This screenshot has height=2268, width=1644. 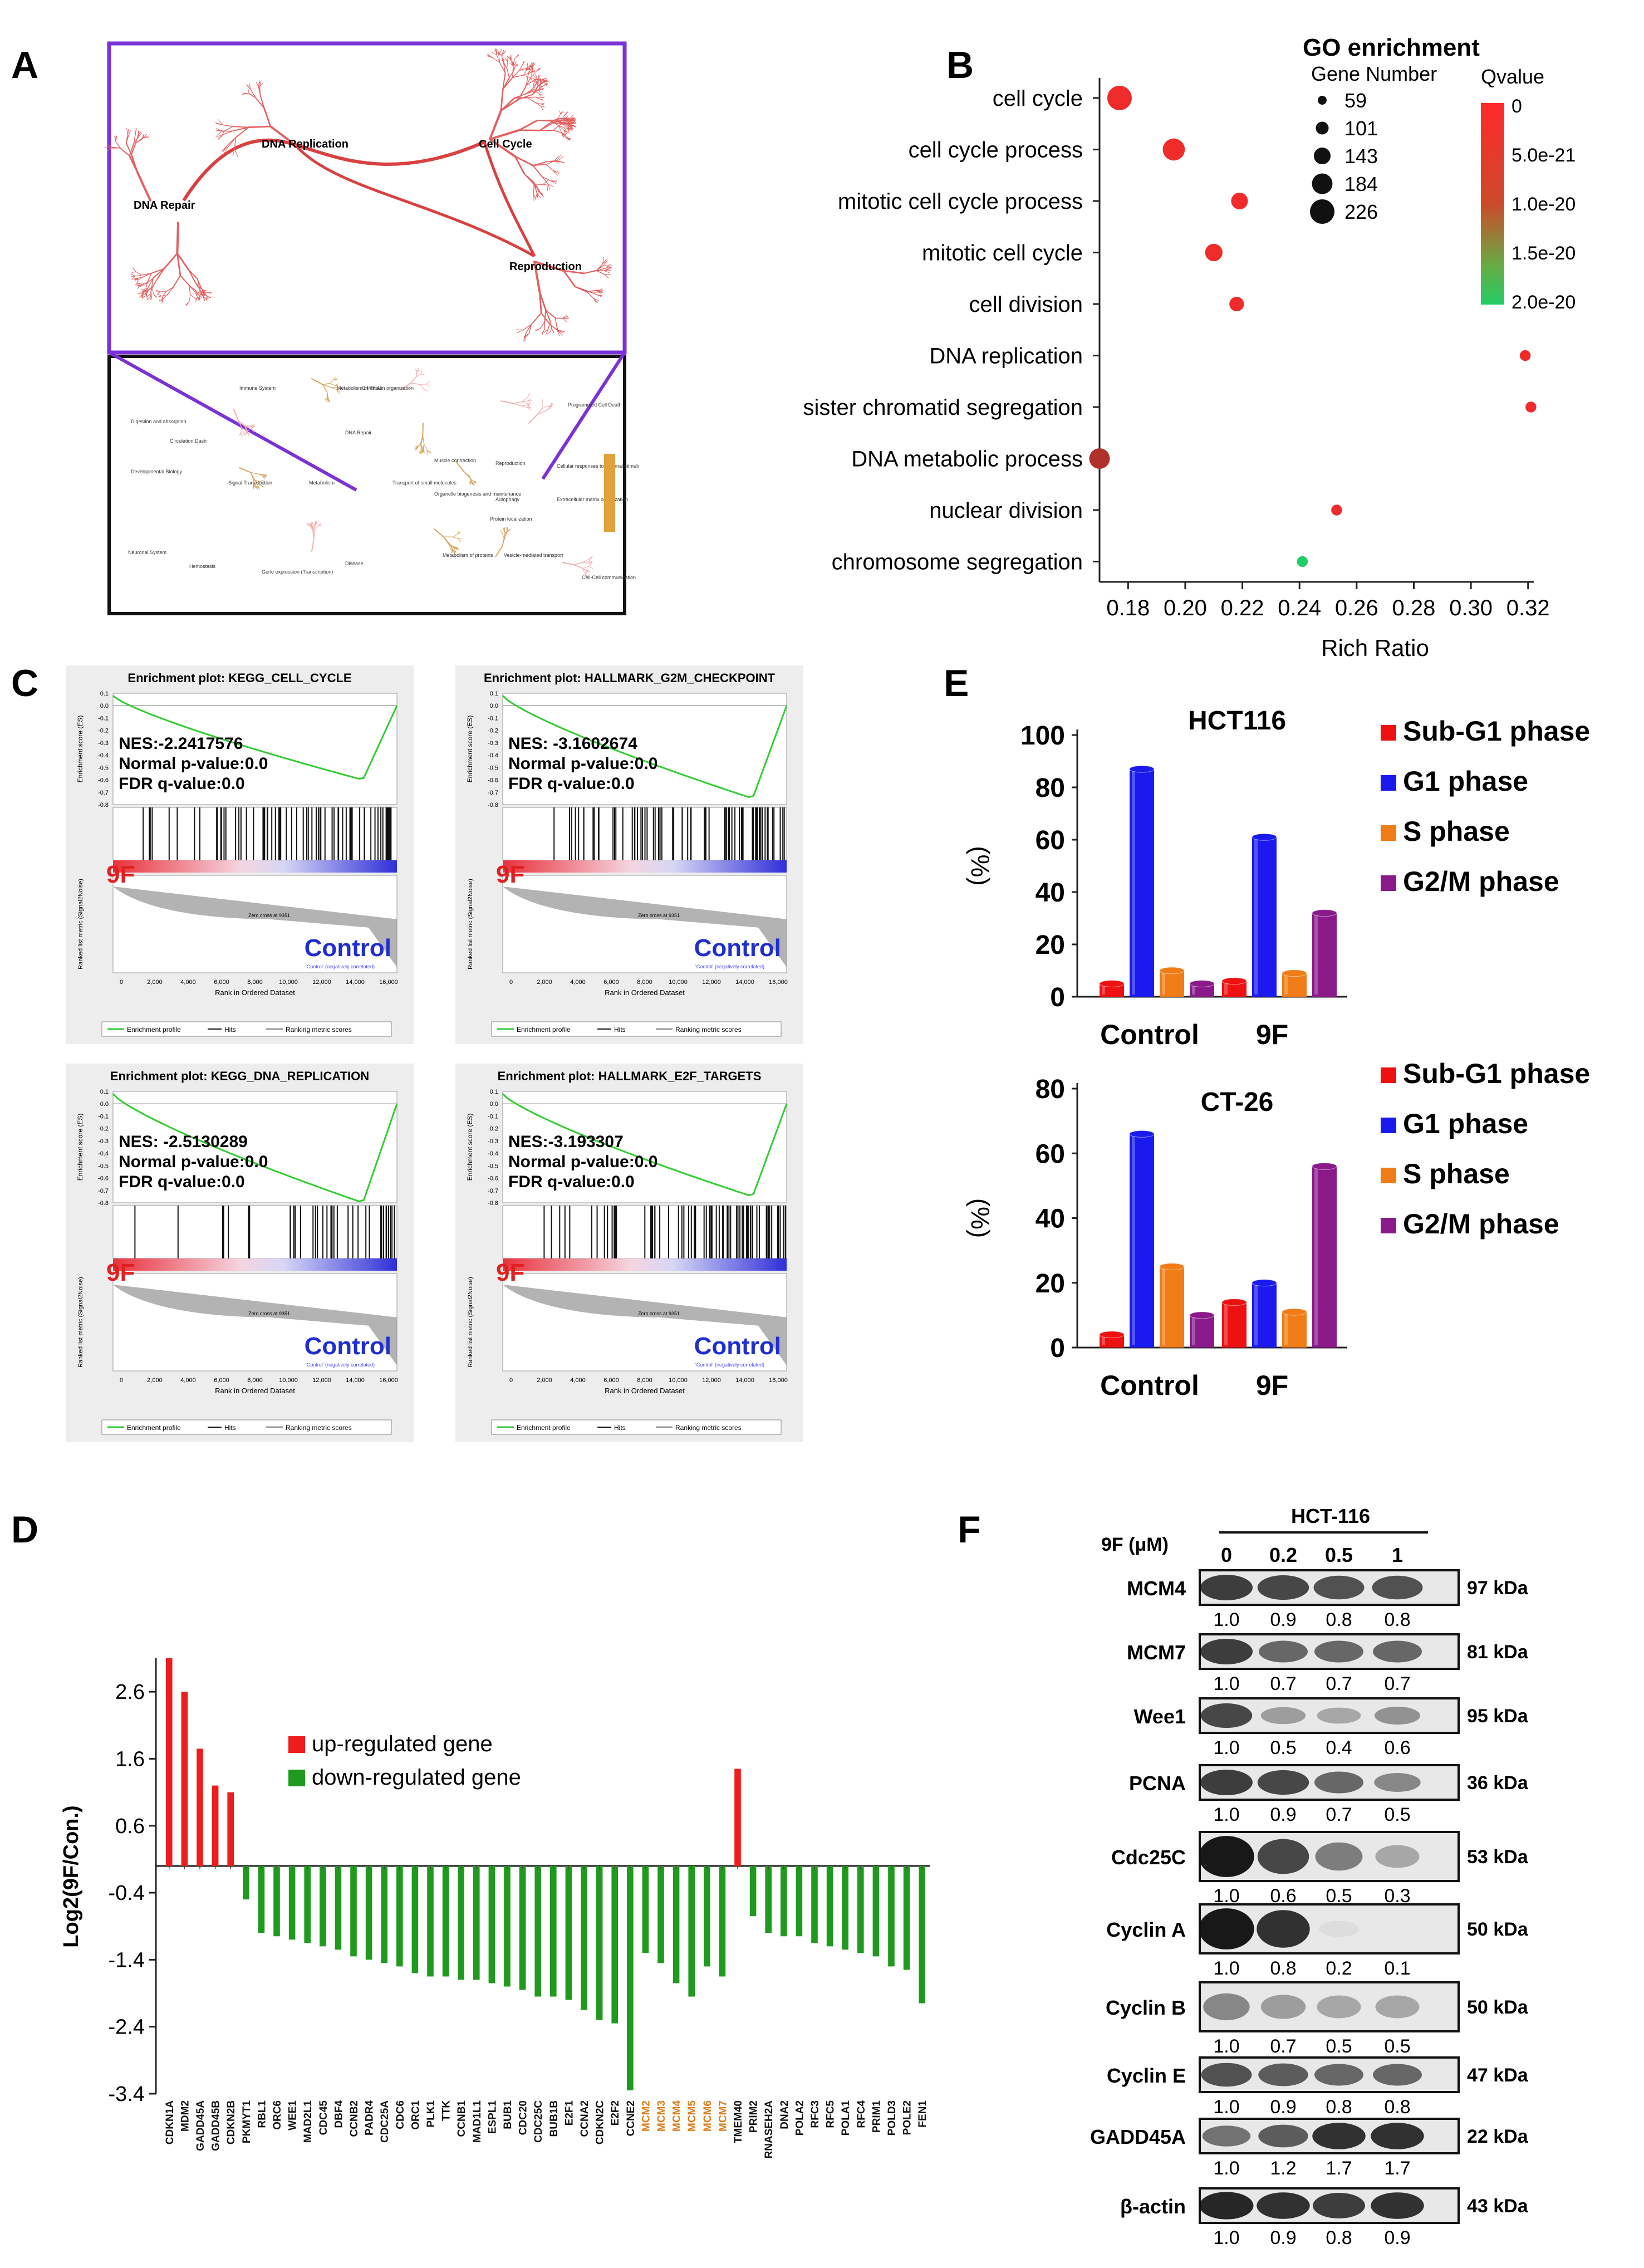 What do you see at coordinates (523, 2117) in the screenshot?
I see `gene-label: CDC20` at bounding box center [523, 2117].